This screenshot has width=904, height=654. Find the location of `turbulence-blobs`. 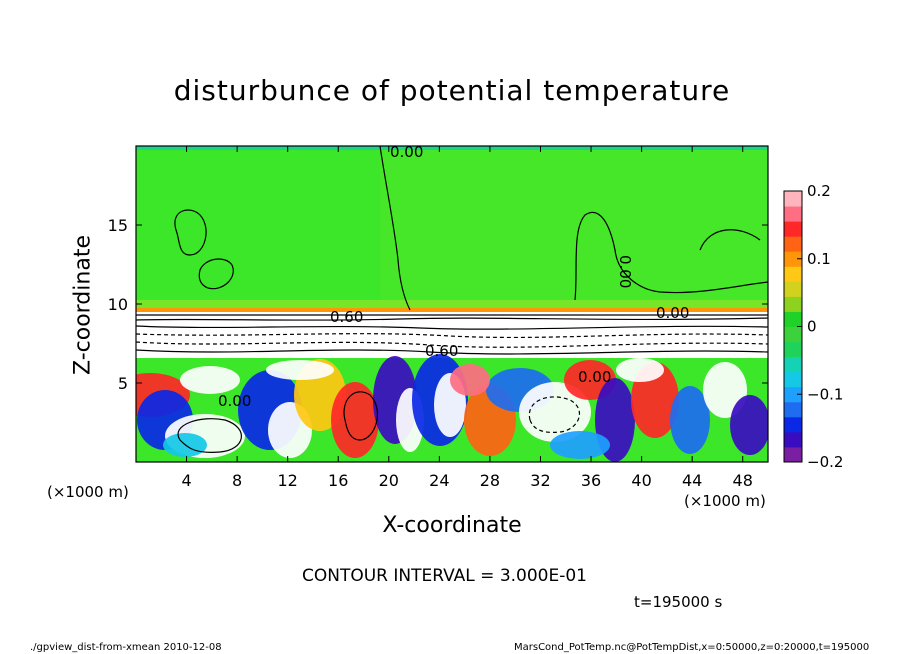

turbulence-blobs is located at coordinates (452, 408).